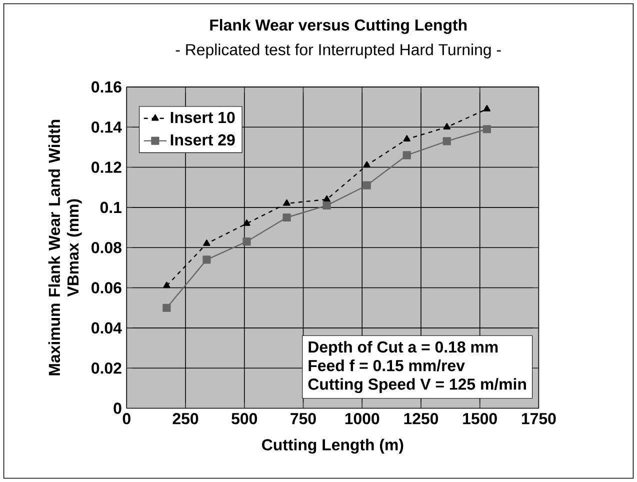 The width and height of the screenshot is (637, 482). Describe the element at coordinates (111, 208) in the screenshot. I see `y-tick-label: 0.1` at that location.